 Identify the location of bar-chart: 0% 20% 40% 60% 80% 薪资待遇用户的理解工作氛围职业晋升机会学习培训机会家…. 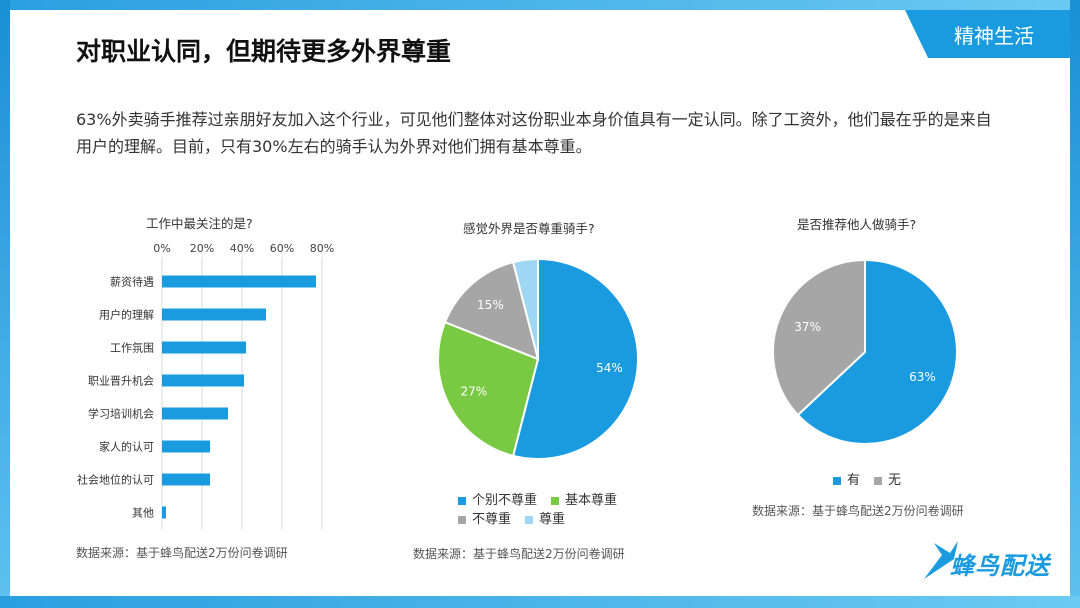
(205, 385).